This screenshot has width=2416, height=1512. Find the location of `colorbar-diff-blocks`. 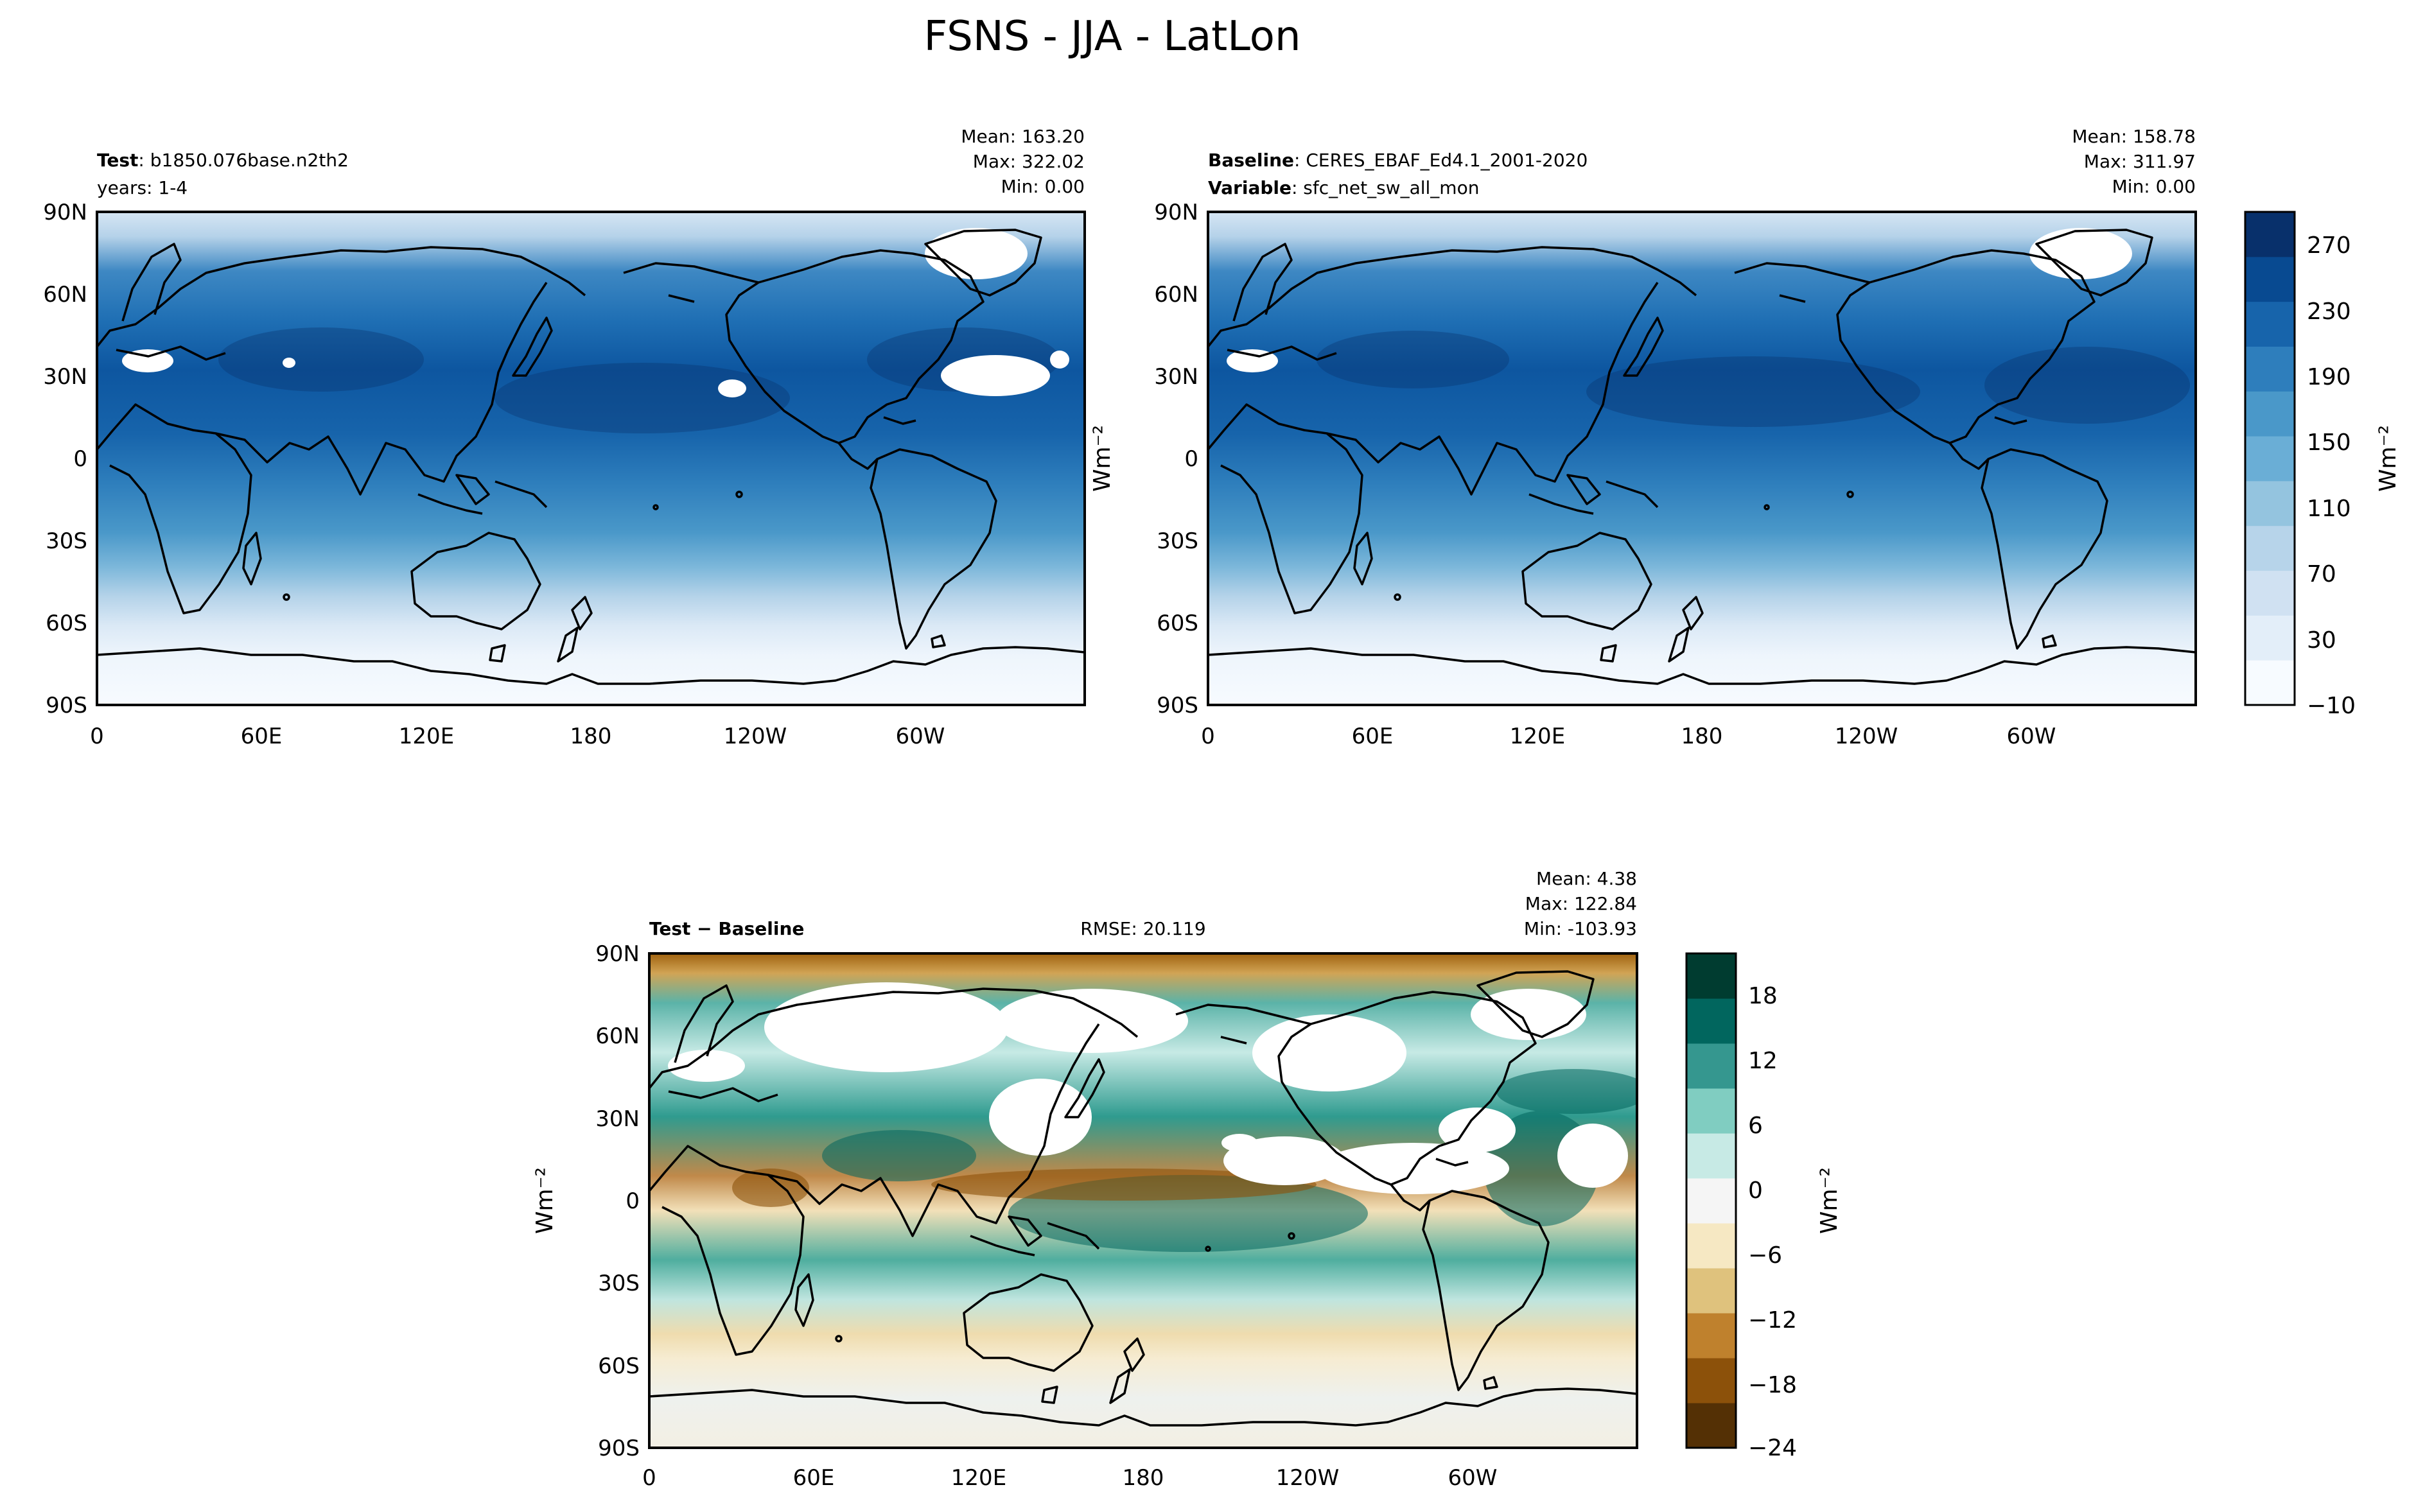

colorbar-diff-blocks is located at coordinates (1711, 1200).